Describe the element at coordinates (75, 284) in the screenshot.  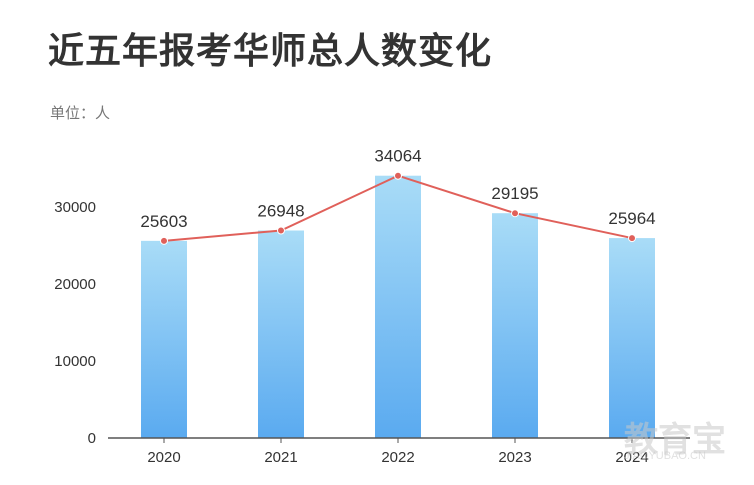
I see `y-tick-label: 20000` at that location.